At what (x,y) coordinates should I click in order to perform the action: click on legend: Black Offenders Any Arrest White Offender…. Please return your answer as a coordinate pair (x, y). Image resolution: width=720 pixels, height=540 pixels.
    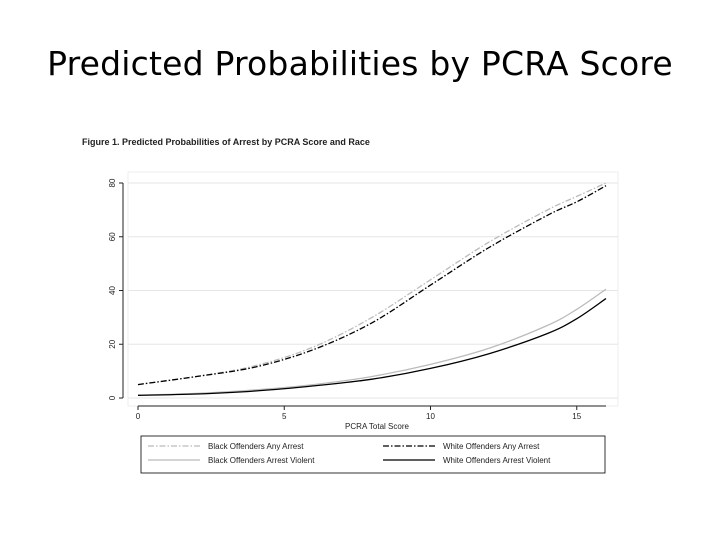
    Looking at the image, I should click on (373, 454).